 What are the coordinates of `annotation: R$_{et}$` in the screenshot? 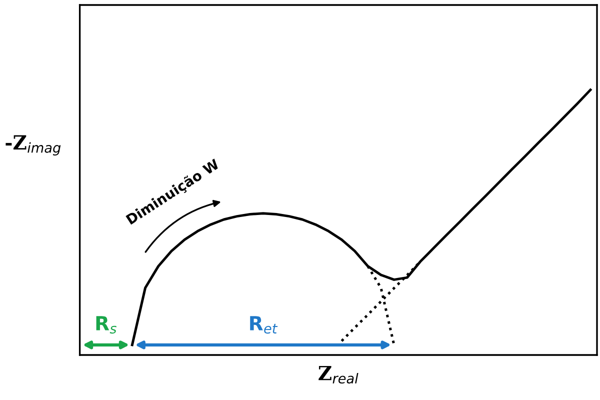 It's located at (264, 325).